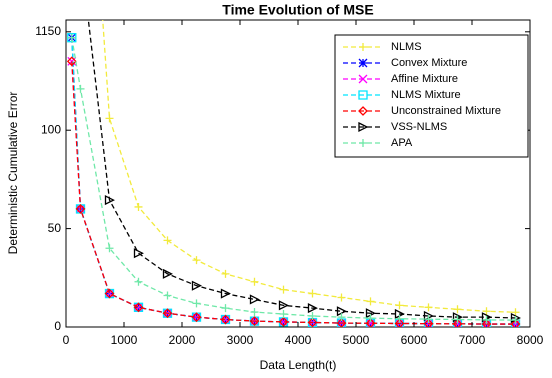  What do you see at coordinates (414, 340) in the screenshot?
I see `x-tick-label: 6000` at bounding box center [414, 340].